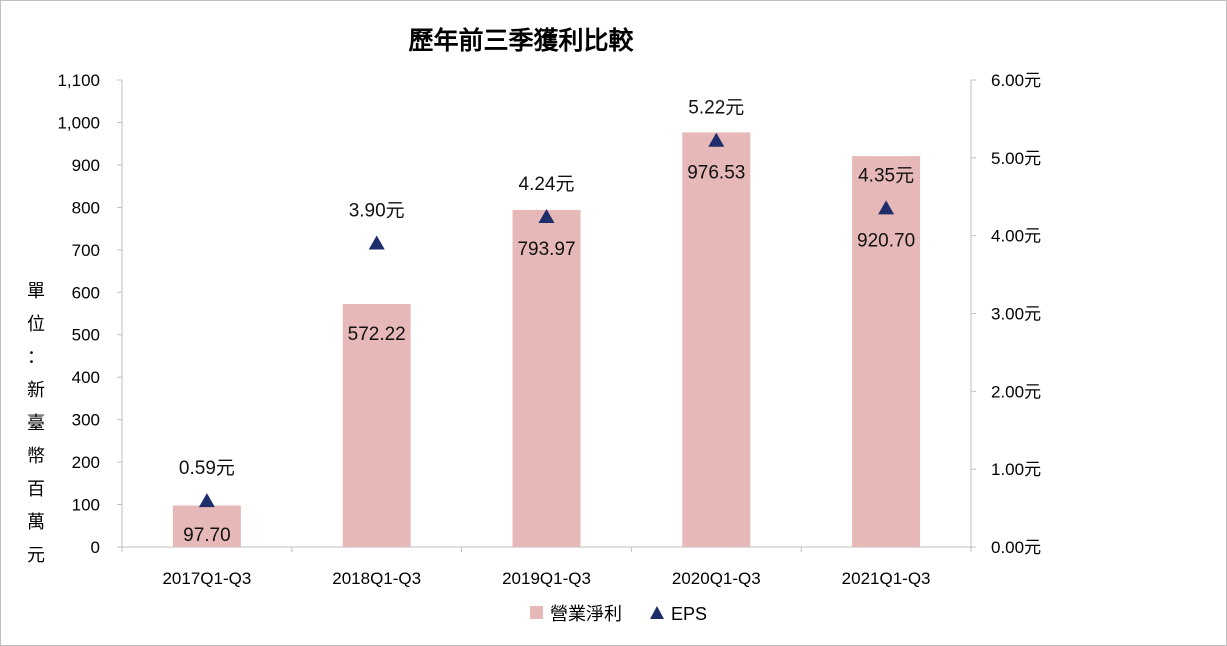 This screenshot has height=646, width=1227. What do you see at coordinates (95, 547) in the screenshot?
I see `left-tick-label: 0` at bounding box center [95, 547].